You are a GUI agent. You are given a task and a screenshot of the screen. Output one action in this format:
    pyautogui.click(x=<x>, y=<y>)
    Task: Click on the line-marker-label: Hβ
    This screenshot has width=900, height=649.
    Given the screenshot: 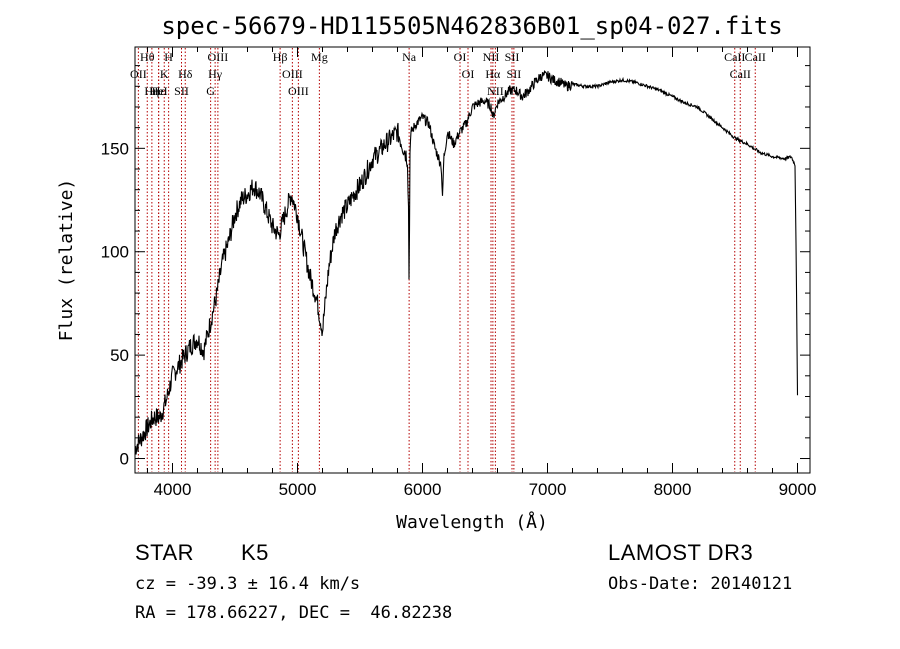 What is the action you would take?
    pyautogui.click(x=280, y=57)
    